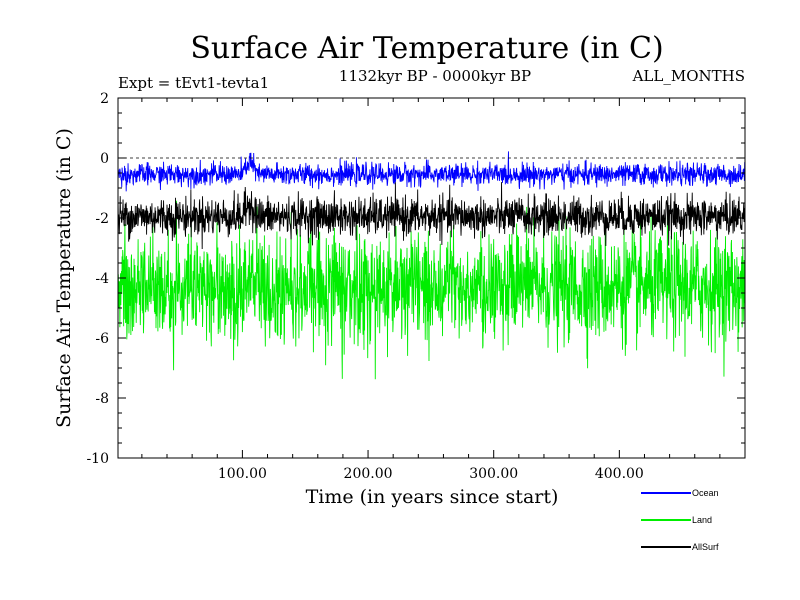 This screenshot has height=600, width=800. I want to click on legend: Ocean Land AllSurf, so click(680, 520).